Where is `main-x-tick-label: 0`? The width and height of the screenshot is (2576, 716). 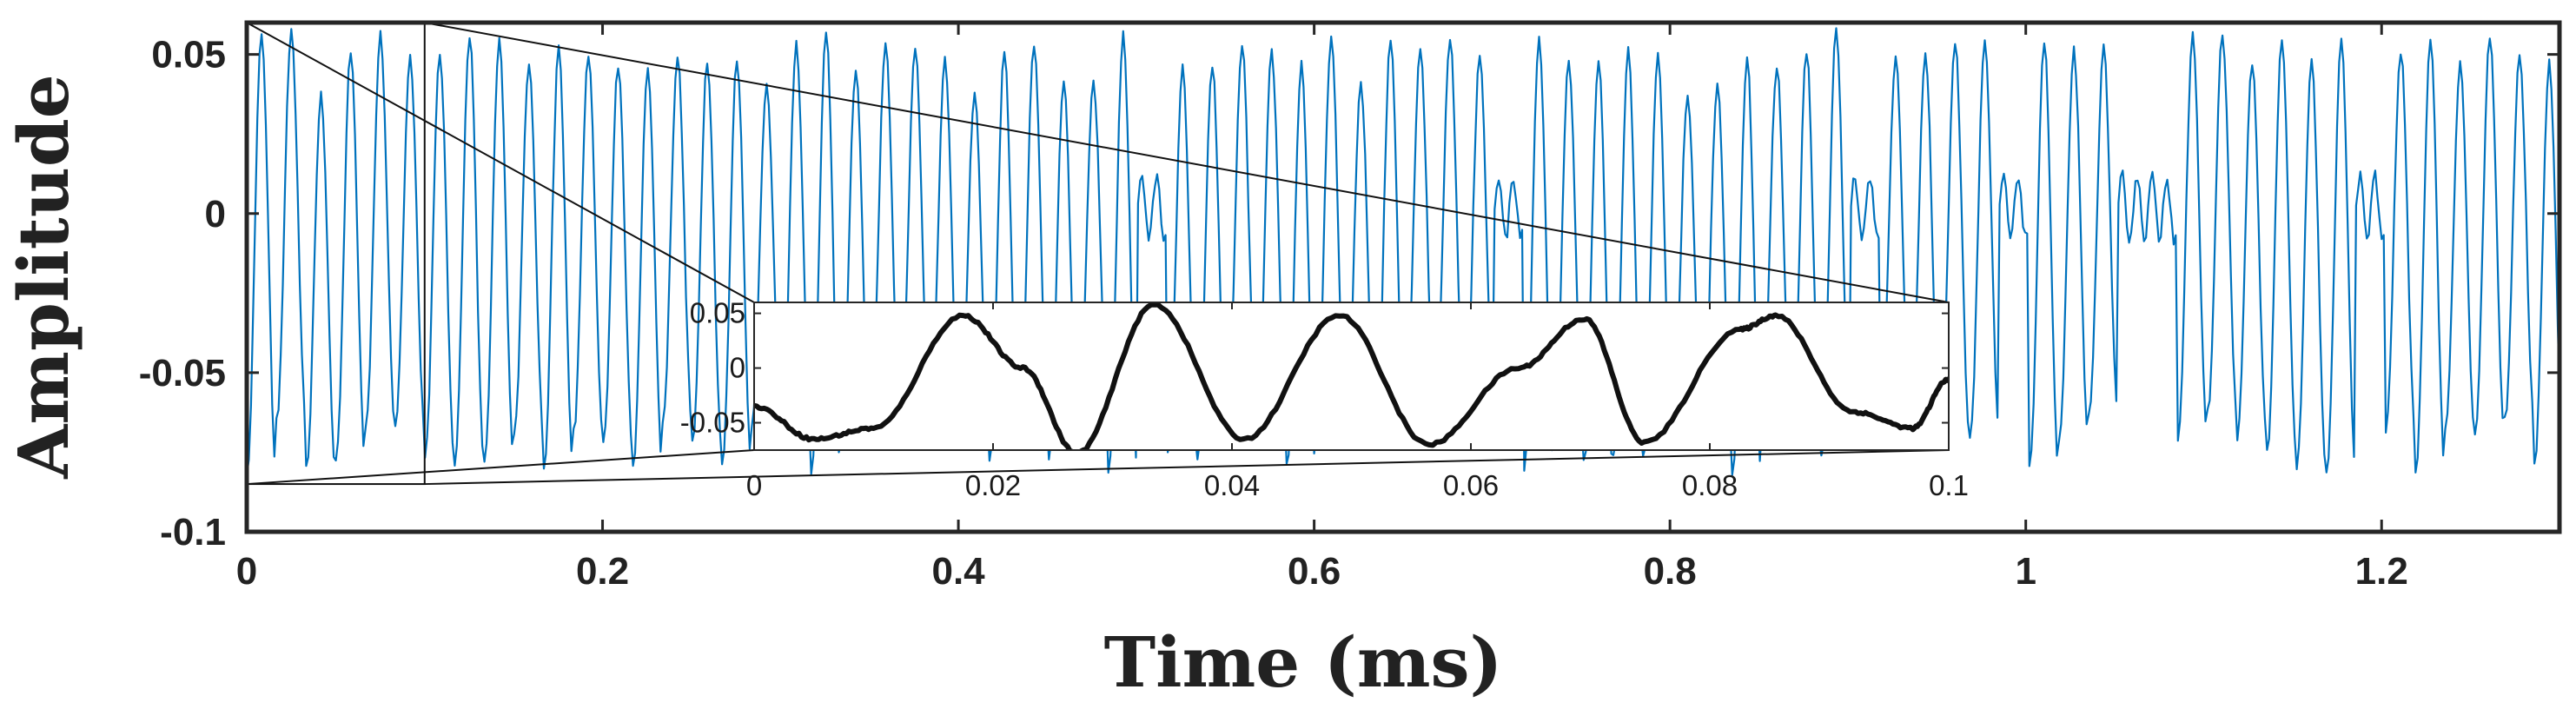
main-x-tick-label: 0 is located at coordinates (246, 571).